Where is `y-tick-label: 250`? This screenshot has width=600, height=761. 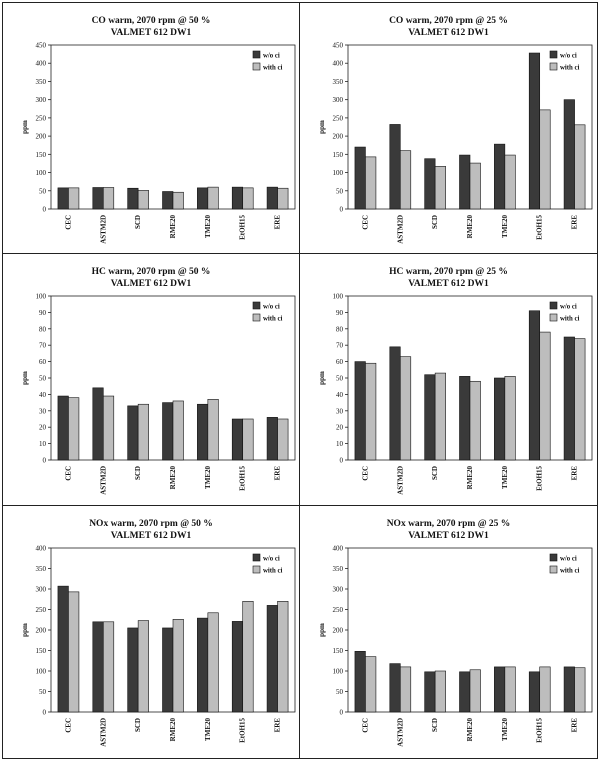 y-tick-label: 250 is located at coordinates (41, 118).